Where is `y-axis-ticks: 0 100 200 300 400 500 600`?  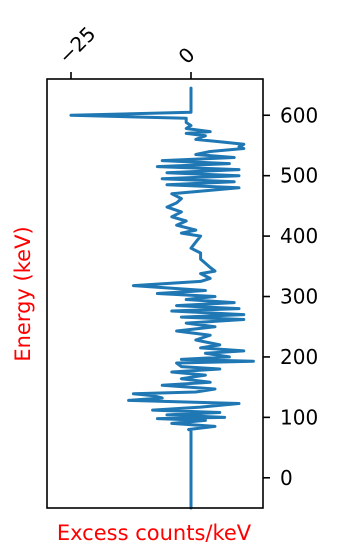
y-axis-ticks: 0 100 200 300 400 500 600 is located at coordinates (290, 296).